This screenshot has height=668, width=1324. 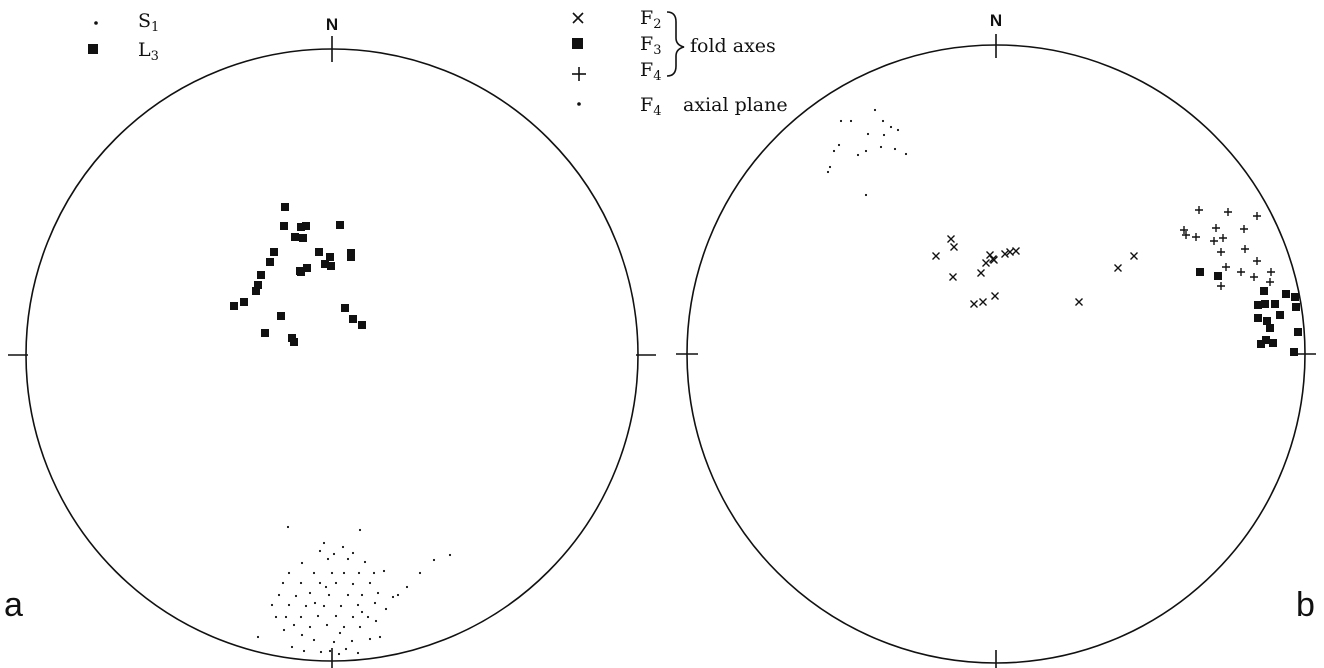 What do you see at coordinates (680, 63) in the screenshot?
I see `legend-b: F2 F3 F4 F4 axial plane fold axes` at bounding box center [680, 63].